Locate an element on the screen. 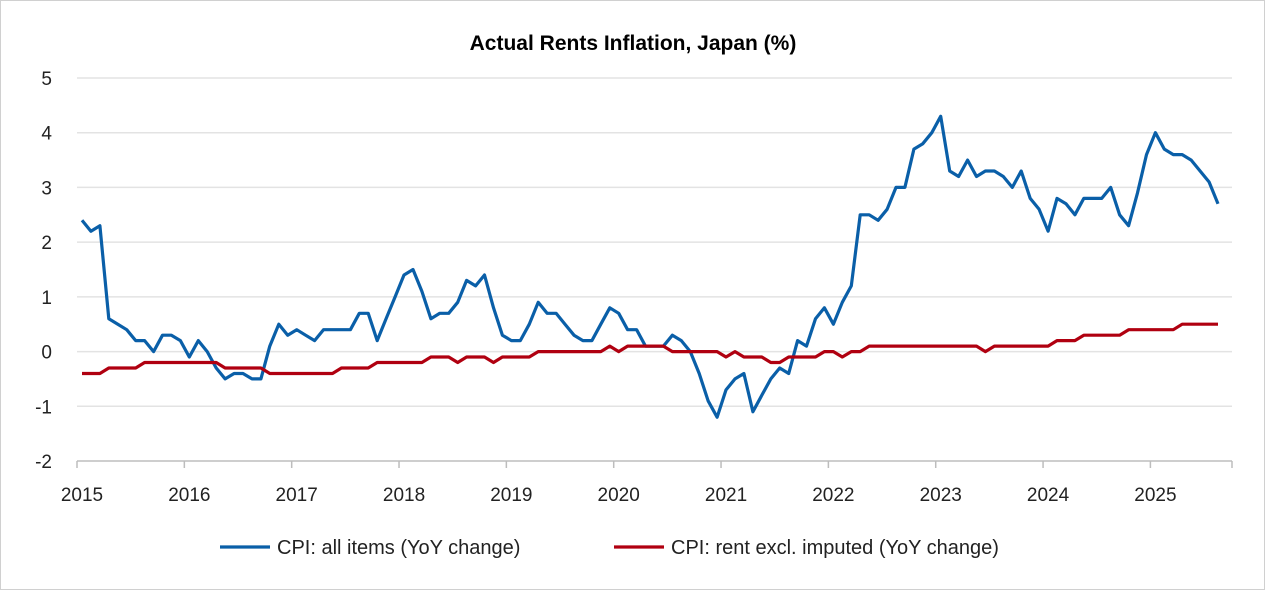 Image resolution: width=1265 pixels, height=590 pixels. y-tick-label: 3 is located at coordinates (46, 188).